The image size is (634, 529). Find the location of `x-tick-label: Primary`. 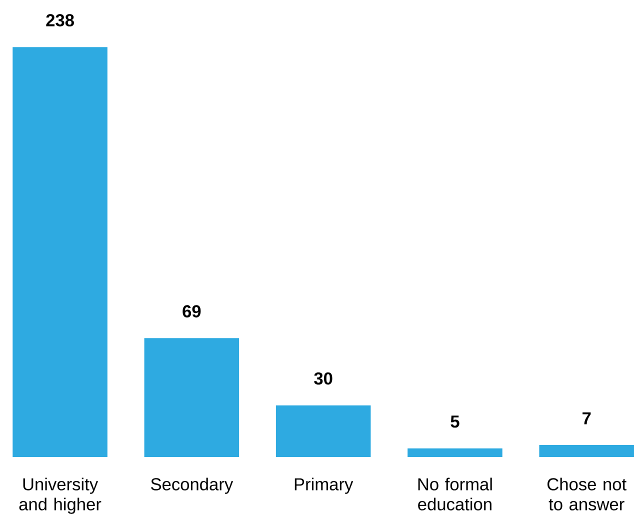

x-tick-label: Primary is located at coordinates (324, 486).